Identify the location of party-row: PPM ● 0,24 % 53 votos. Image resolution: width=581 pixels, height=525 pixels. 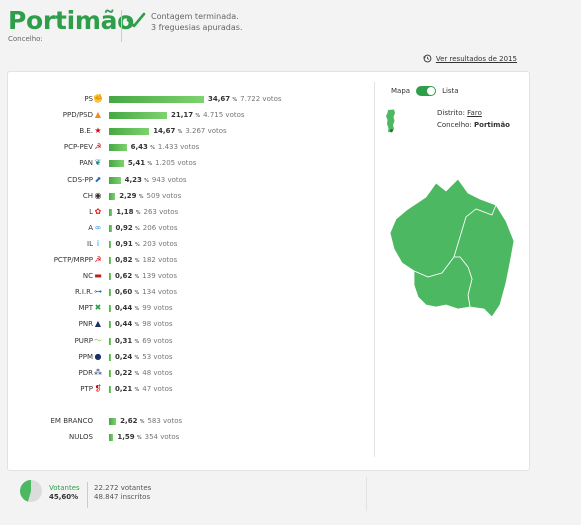
(188, 357).